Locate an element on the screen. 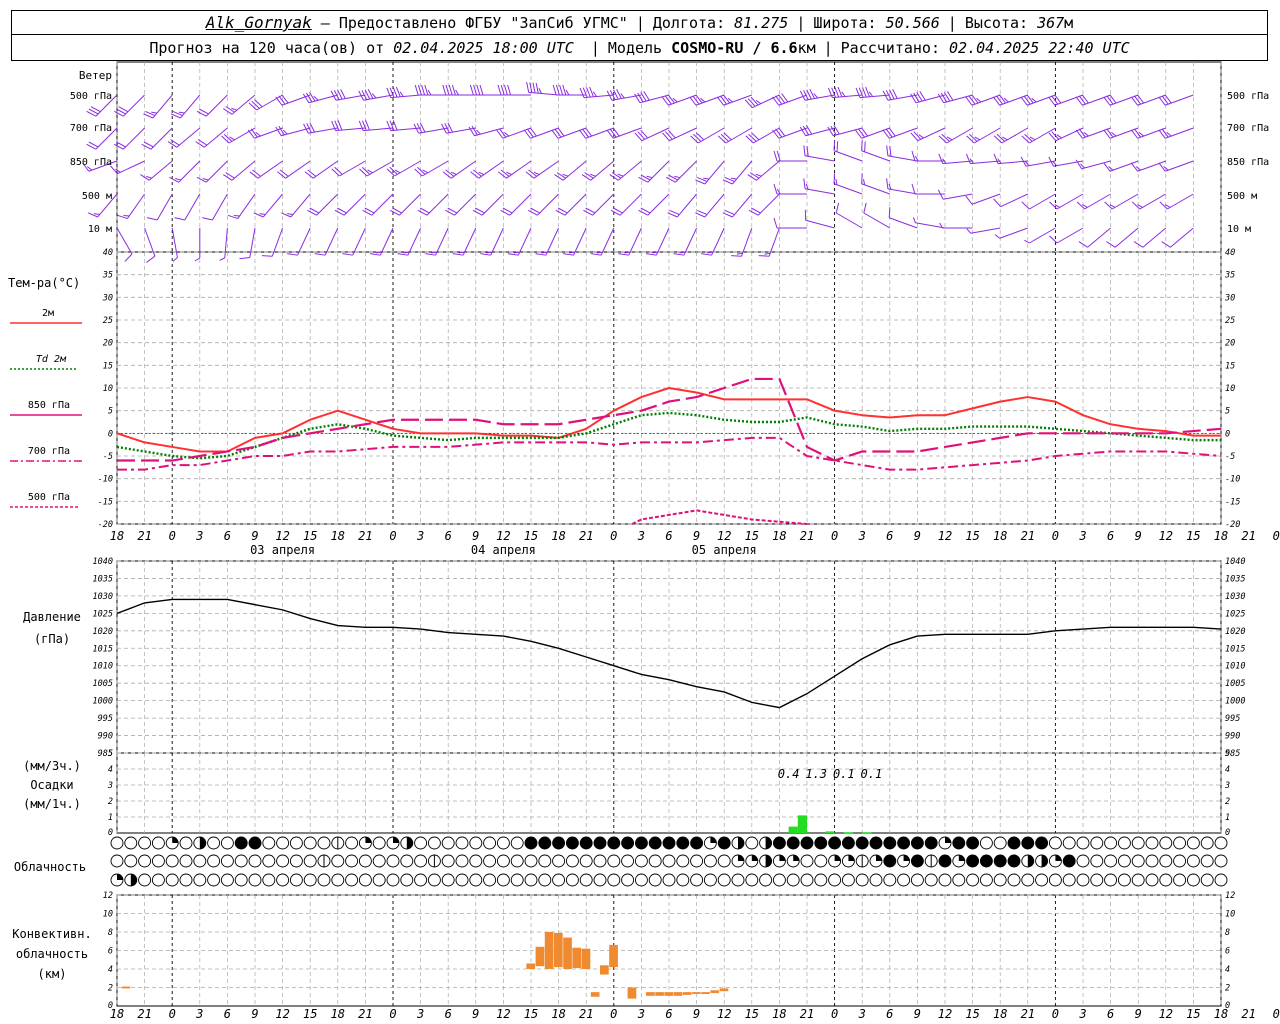  hour-tick-top: 18 is located at coordinates (117, 536).